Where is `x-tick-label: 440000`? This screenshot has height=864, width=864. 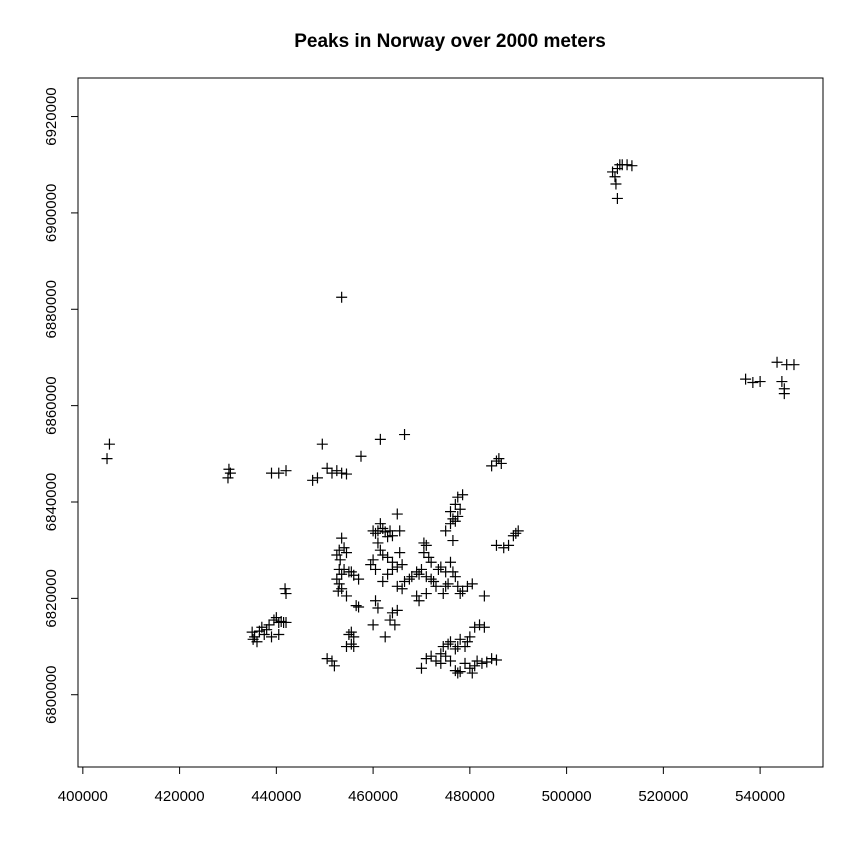
x-tick-label: 440000 is located at coordinates (276, 796).